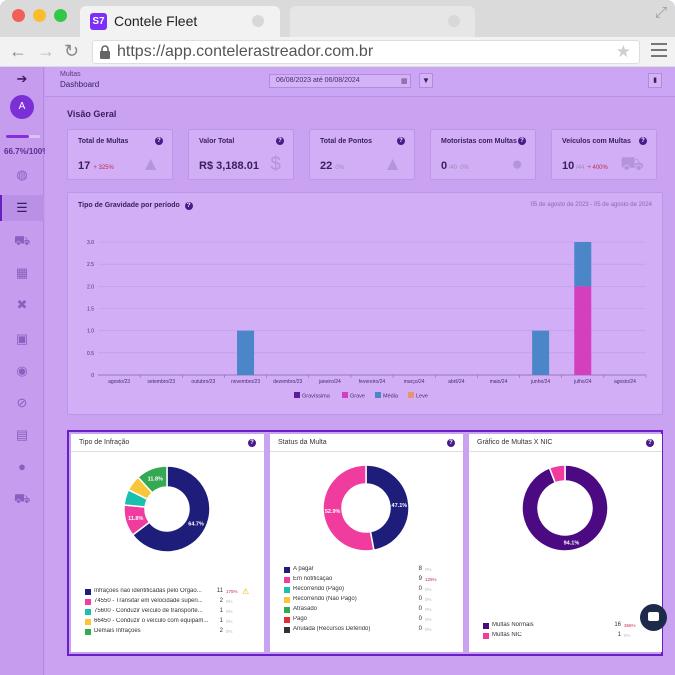 This screenshot has width=675, height=675. Describe the element at coordinates (565, 443) in the screenshot. I see `panel-header: Gráfico de Multas X NIC?` at that location.